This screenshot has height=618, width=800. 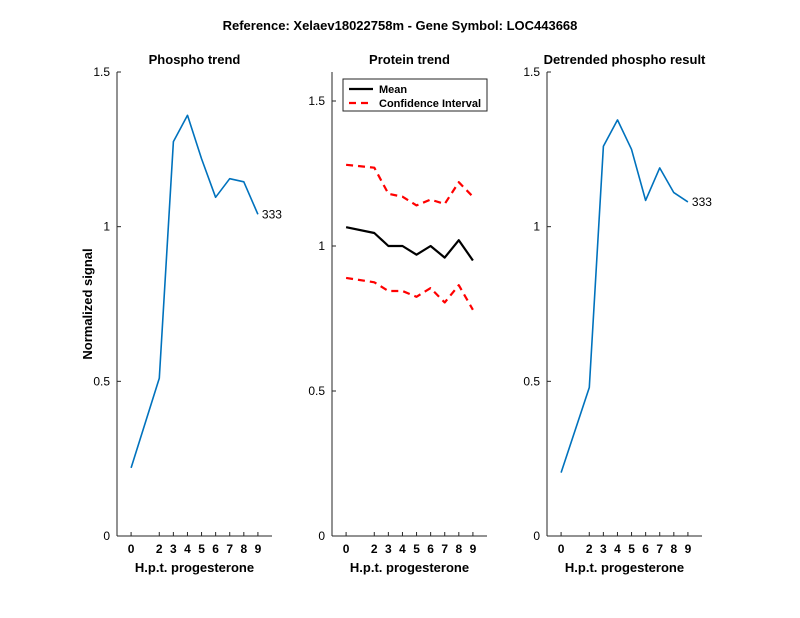 I want to click on legend: Mean Confidence Interval, so click(x=415, y=95).